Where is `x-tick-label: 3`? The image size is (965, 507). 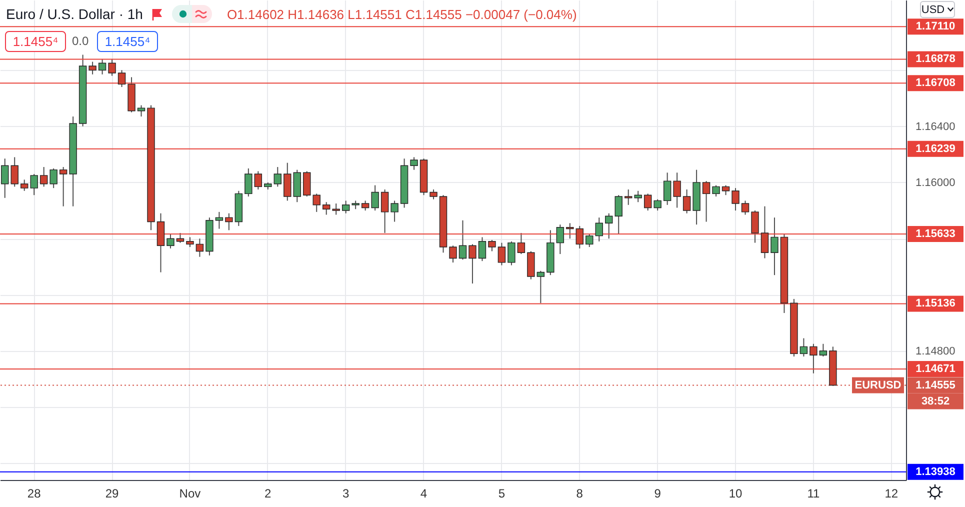
x-tick-label: 3 is located at coordinates (346, 493).